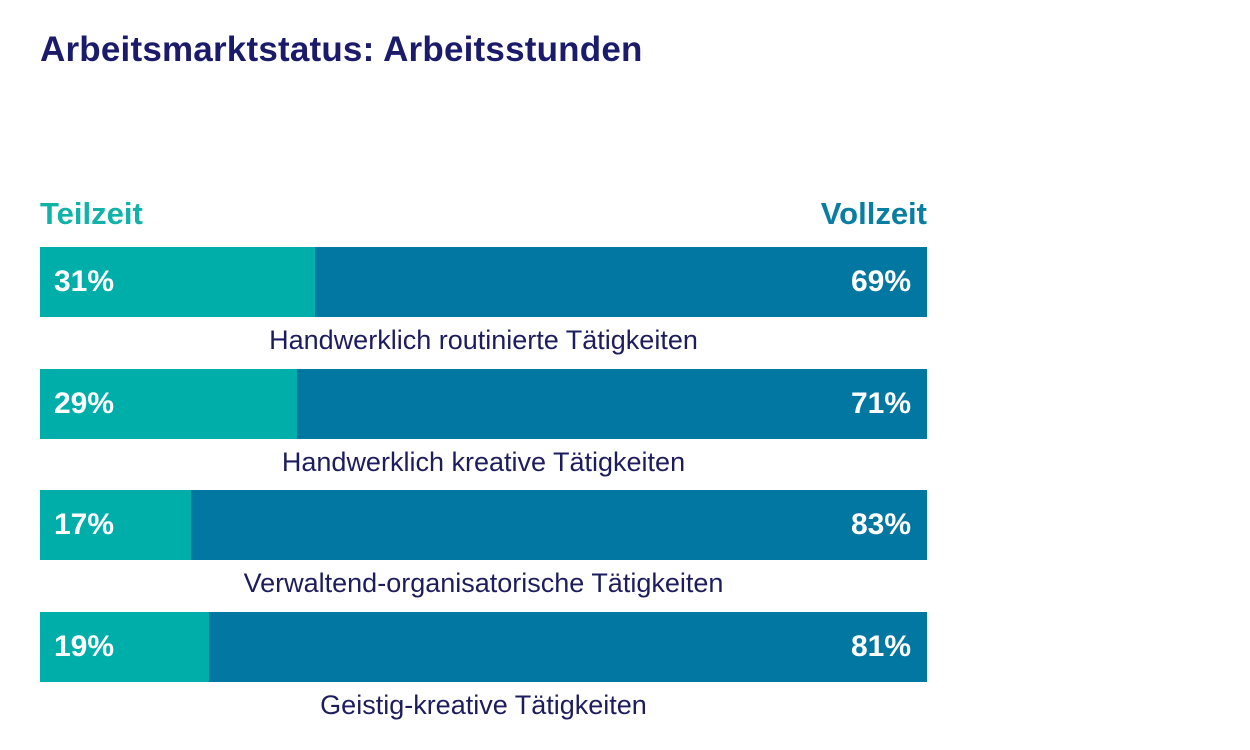 The height and width of the screenshot is (750, 1250). What do you see at coordinates (483, 525) in the screenshot?
I see `bar-vollzeit: 17% 83%` at bounding box center [483, 525].